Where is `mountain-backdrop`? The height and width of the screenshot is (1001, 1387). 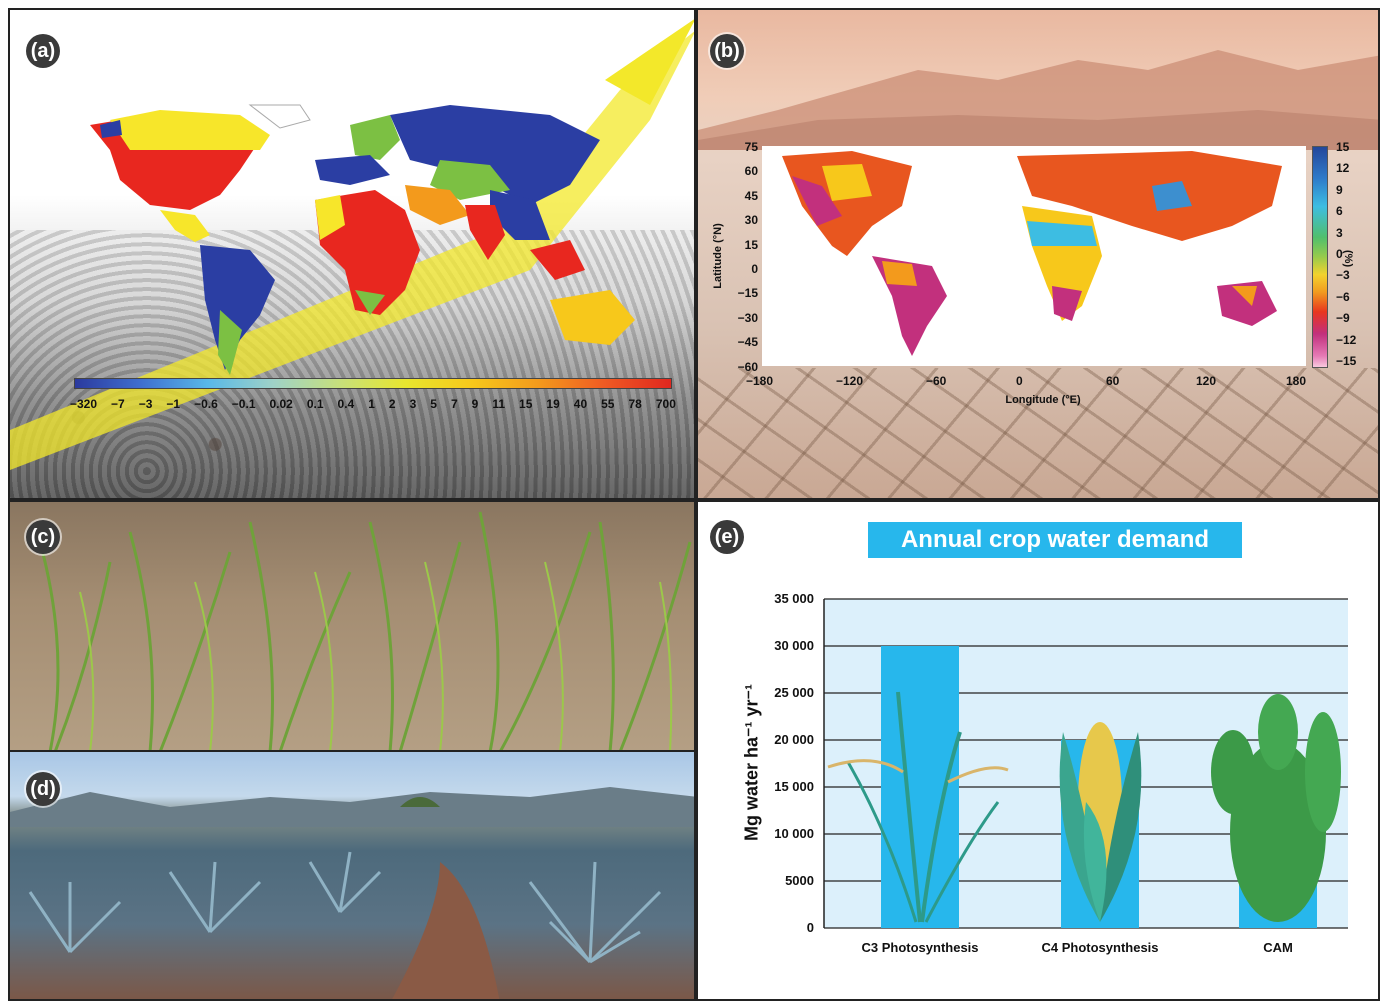
mountain-backdrop is located at coordinates (1038, 100).